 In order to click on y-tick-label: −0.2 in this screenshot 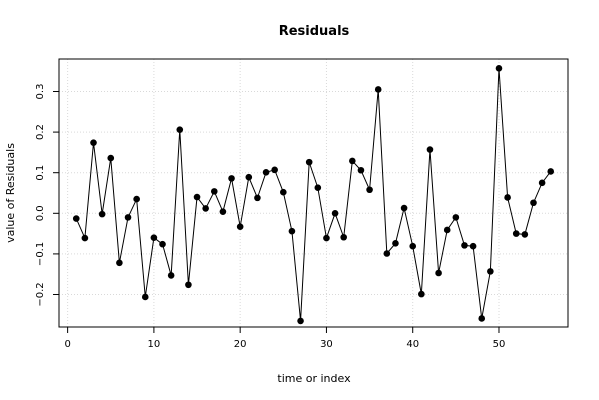, I will do `click(40, 294)`.